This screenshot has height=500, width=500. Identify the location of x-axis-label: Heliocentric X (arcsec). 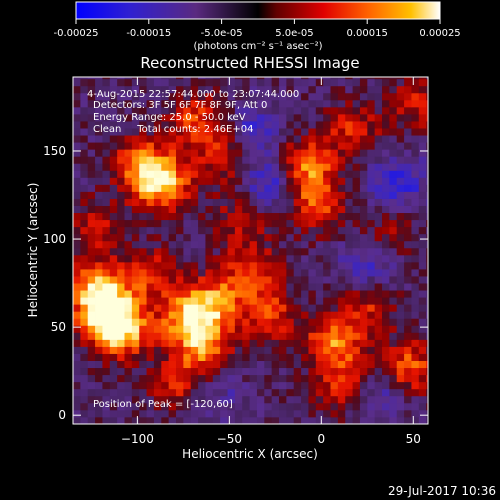
(250, 454).